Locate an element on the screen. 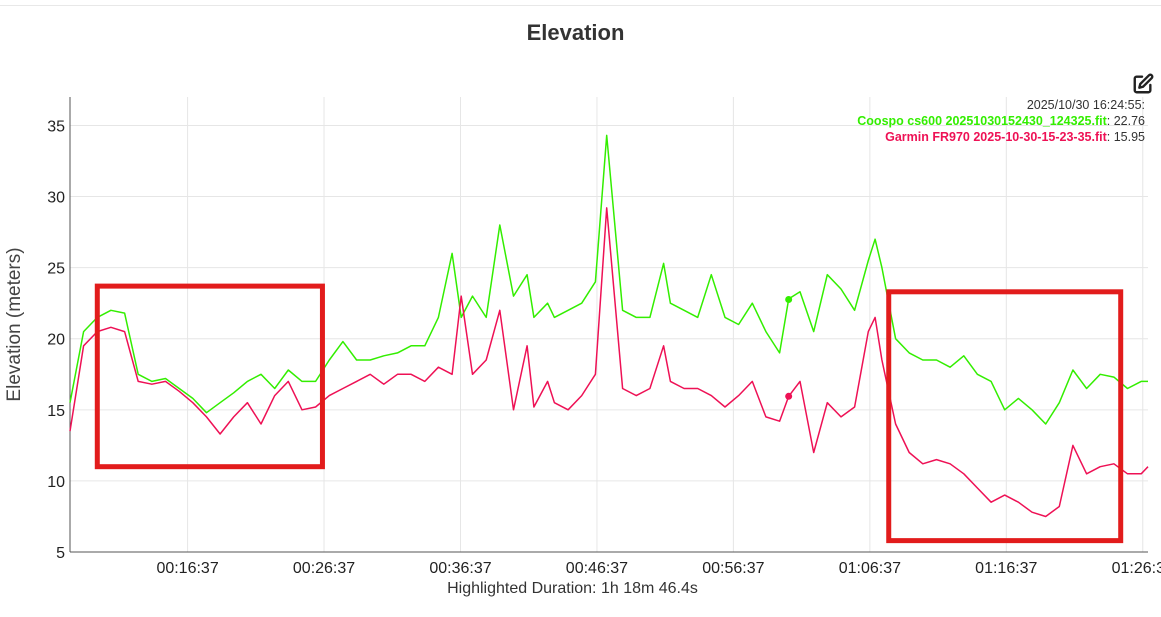 The image size is (1161, 617). x-tick-label: 00:36:37 is located at coordinates (460, 568).